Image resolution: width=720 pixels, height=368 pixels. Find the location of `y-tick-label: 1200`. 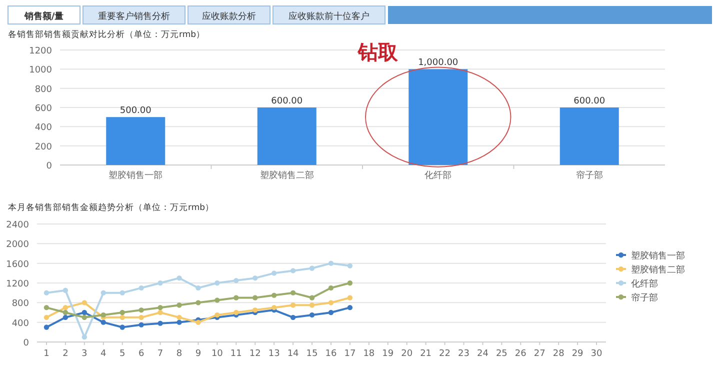

y-tick-label: 1200 is located at coordinates (40, 51).